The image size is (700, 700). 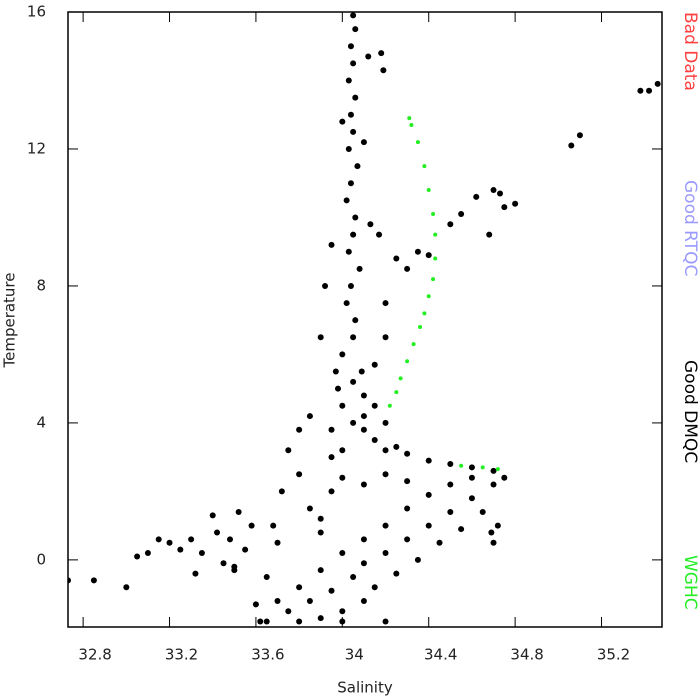 What do you see at coordinates (181, 655) in the screenshot?
I see `x-tick-label: 33.2` at bounding box center [181, 655].